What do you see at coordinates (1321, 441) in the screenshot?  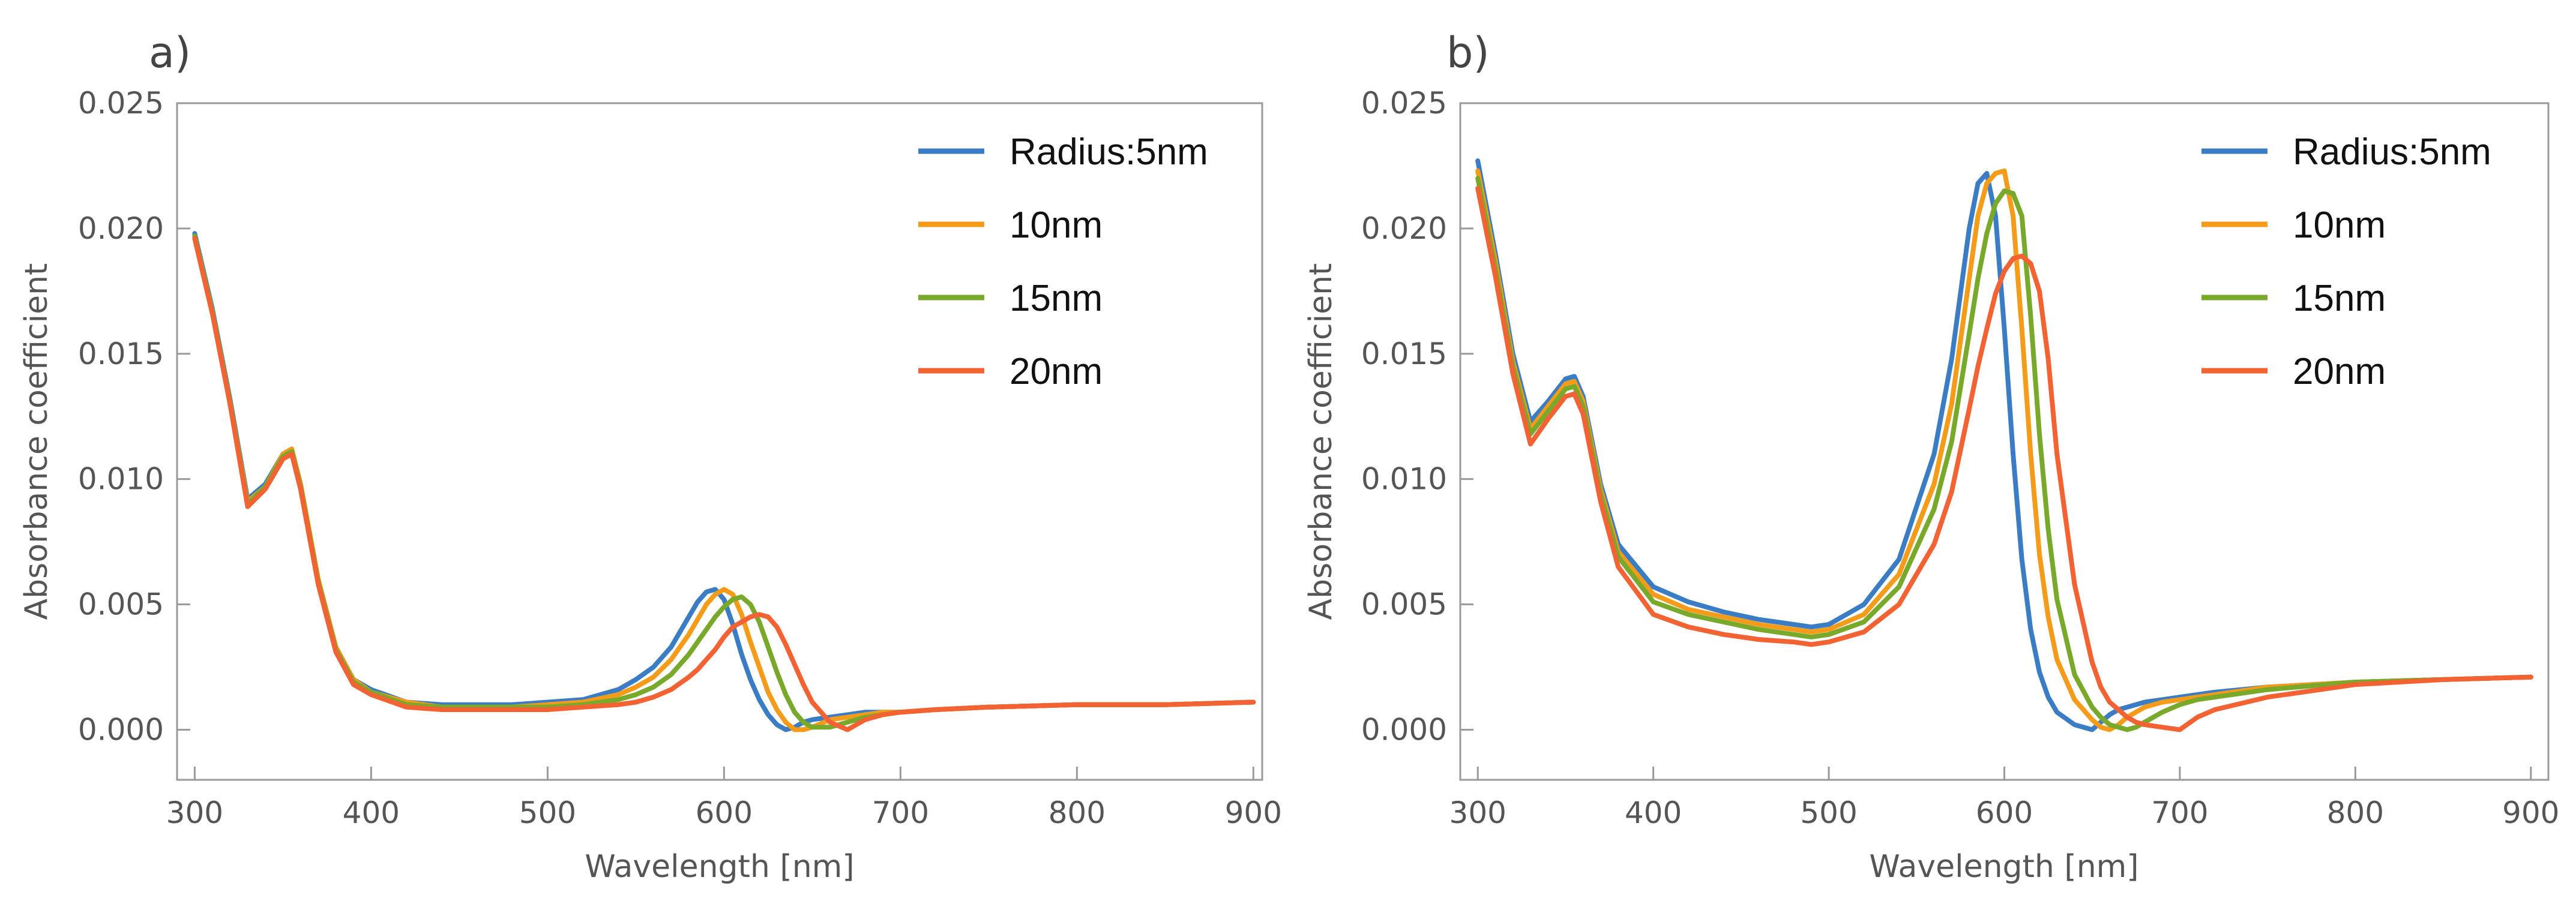 I see `panel-b-y-axis-label: Absorbance coefficient` at bounding box center [1321, 441].